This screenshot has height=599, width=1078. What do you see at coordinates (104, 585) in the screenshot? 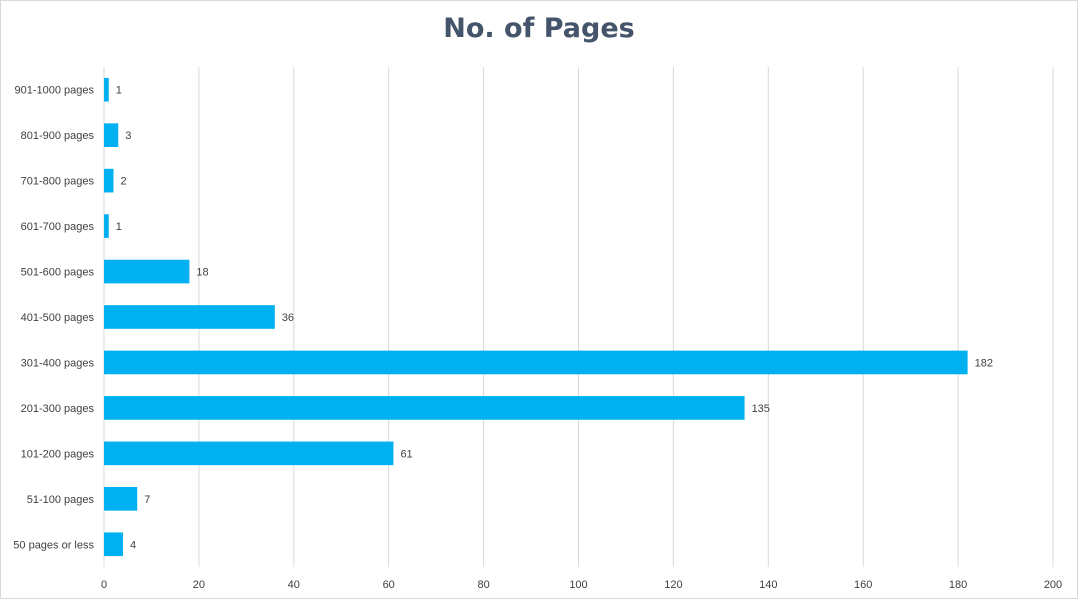
I see `x-tick-label: 0` at bounding box center [104, 585].